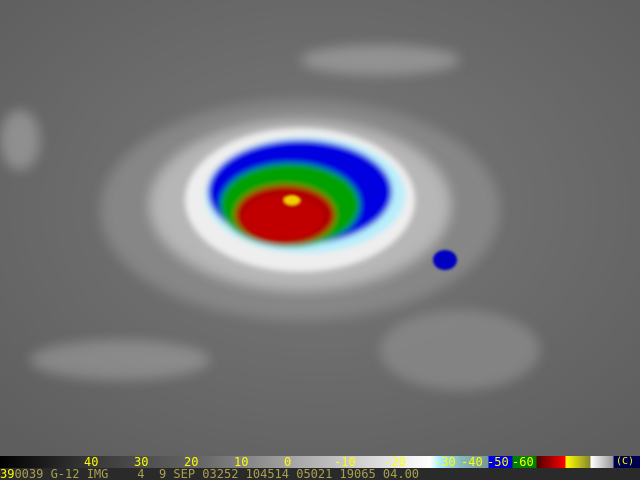  Describe the element at coordinates (91, 462) in the screenshot. I see `scale-label: 40` at that location.